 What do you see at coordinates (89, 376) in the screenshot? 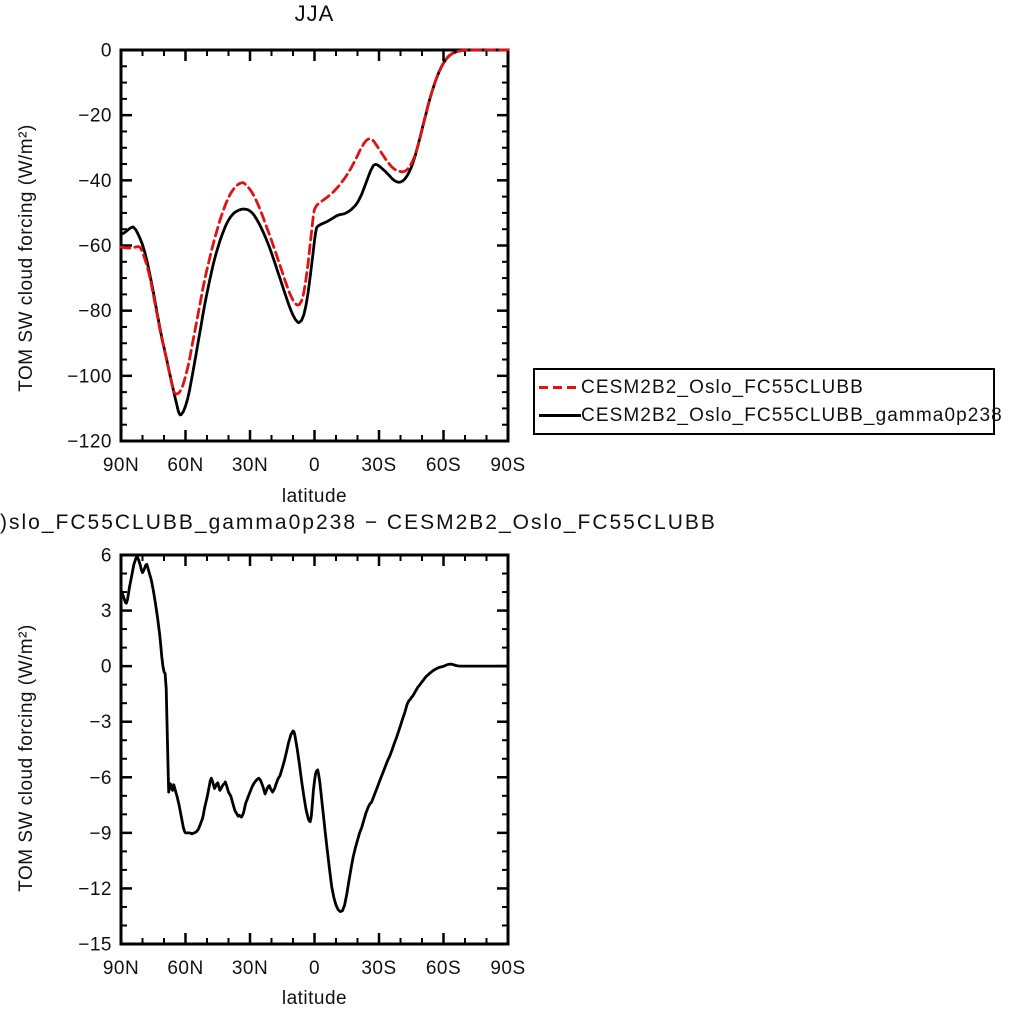
I see `y-tick-label: −100` at bounding box center [89, 376].